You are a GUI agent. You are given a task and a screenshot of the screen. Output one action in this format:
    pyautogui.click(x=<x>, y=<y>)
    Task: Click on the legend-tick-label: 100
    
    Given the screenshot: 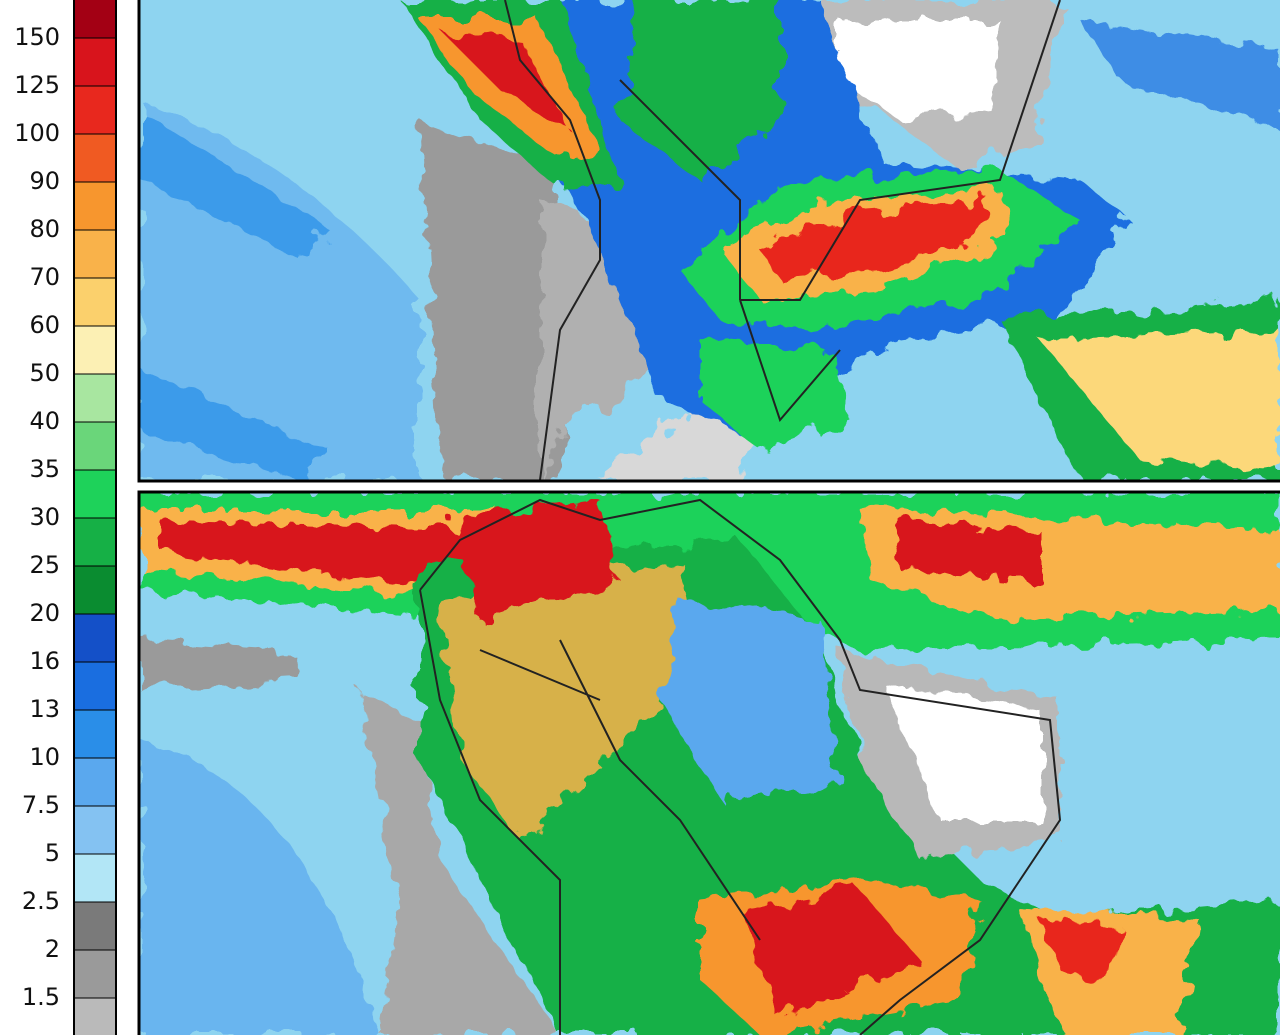 What is the action you would take?
    pyautogui.click(x=37, y=133)
    